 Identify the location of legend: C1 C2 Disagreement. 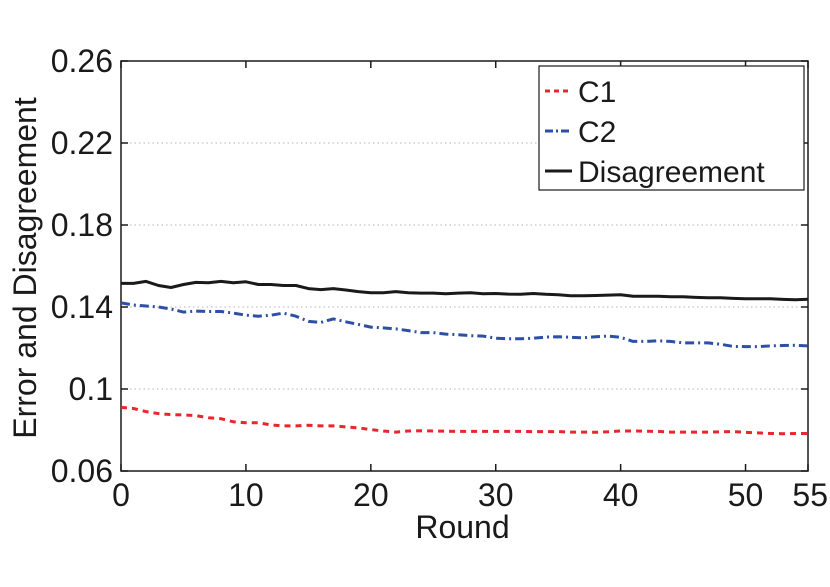
(671, 128).